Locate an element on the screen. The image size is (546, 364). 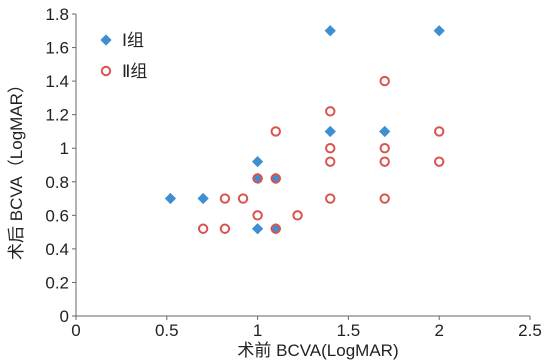
x-tick-label: 1 is located at coordinates (257, 330).